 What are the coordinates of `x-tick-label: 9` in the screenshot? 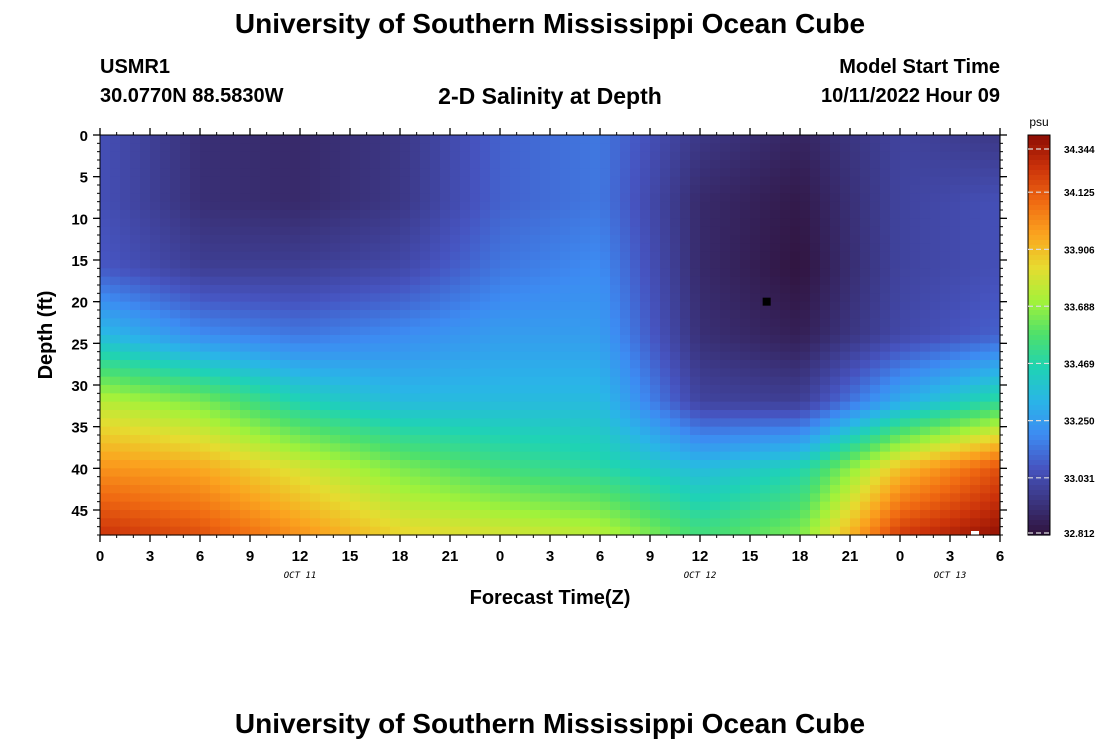 It's located at (250, 556).